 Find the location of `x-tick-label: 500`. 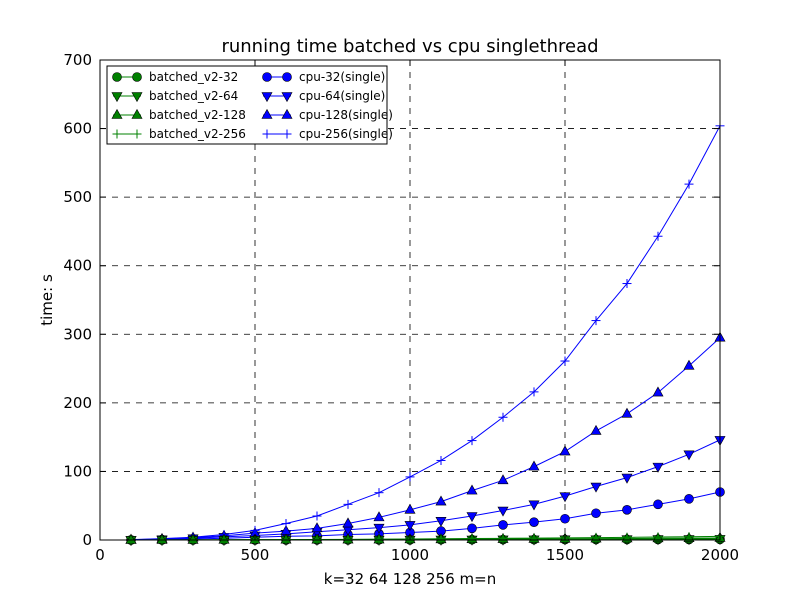

x-tick-label: 500 is located at coordinates (255, 555).